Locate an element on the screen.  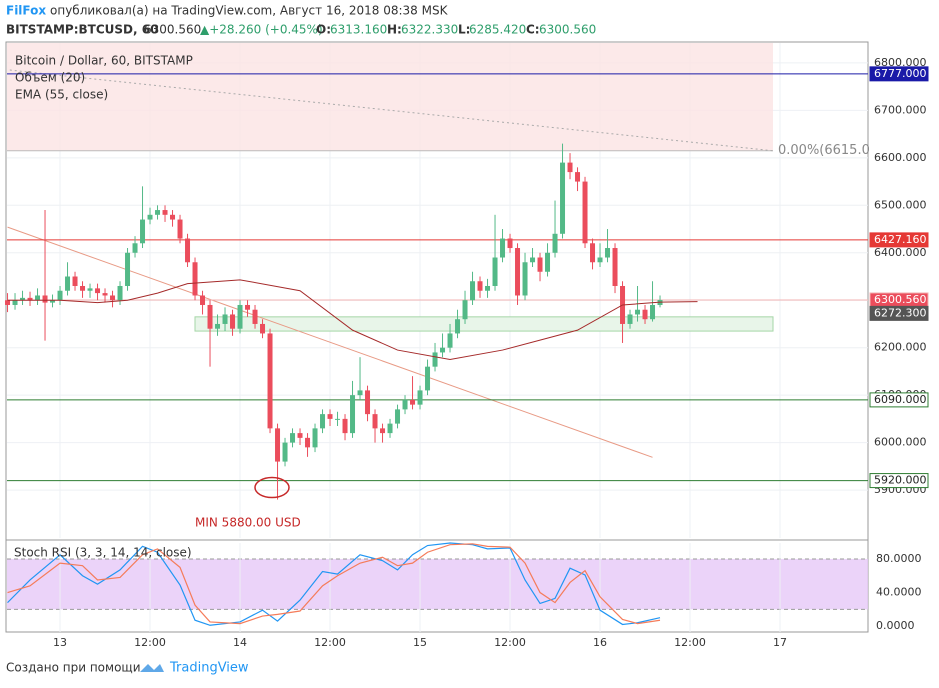
annotation-mark is located at coordinates (272, 487).